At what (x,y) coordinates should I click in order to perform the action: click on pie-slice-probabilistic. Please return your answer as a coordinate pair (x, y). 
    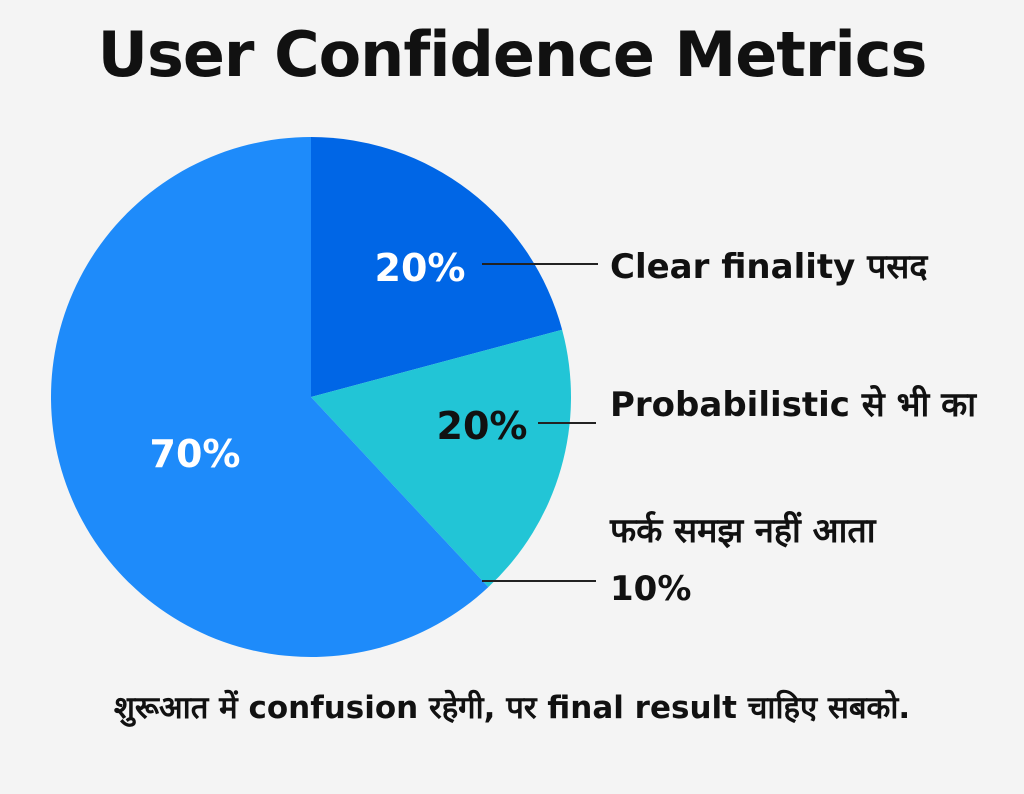
    Looking at the image, I should click on (441, 458).